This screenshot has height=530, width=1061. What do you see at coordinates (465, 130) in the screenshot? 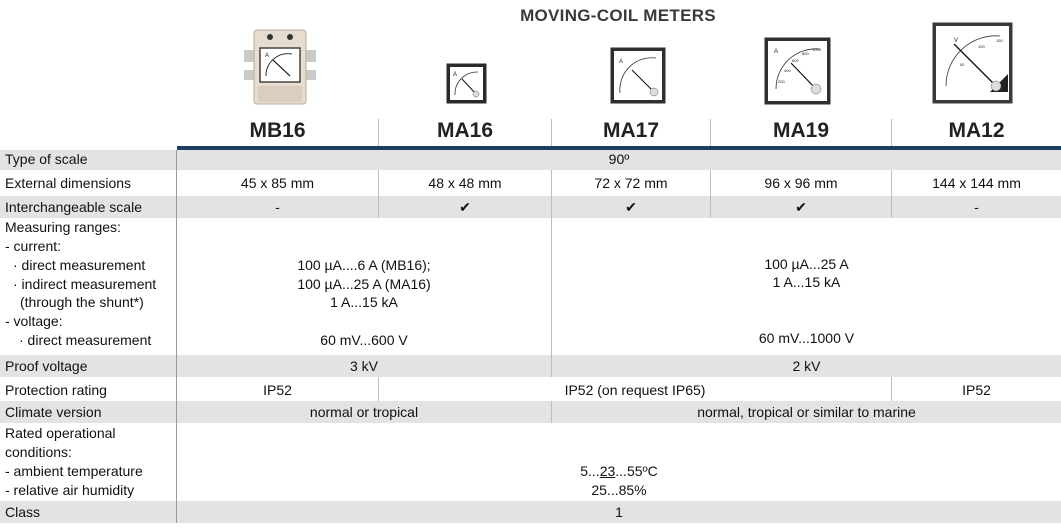
I see `model-header-ma16: MA16` at bounding box center [465, 130].